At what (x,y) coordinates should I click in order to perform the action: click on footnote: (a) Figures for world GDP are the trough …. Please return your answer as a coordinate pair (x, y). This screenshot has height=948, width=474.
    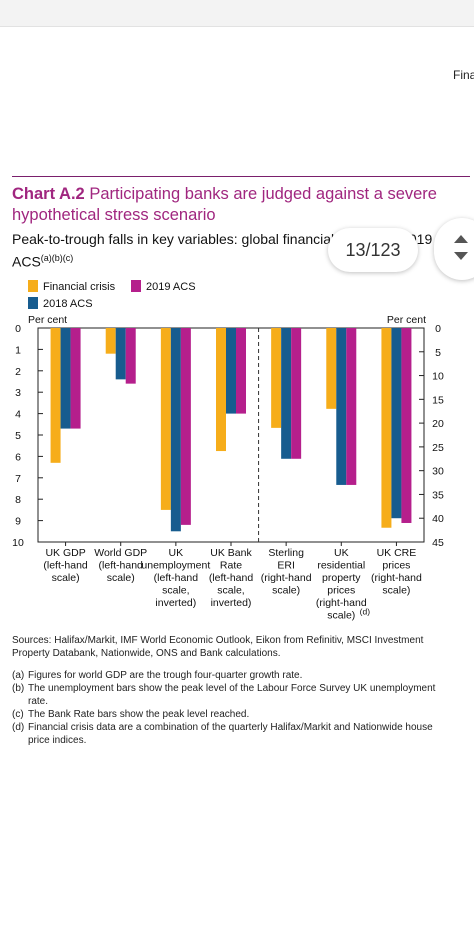
    Looking at the image, I should click on (232, 675).